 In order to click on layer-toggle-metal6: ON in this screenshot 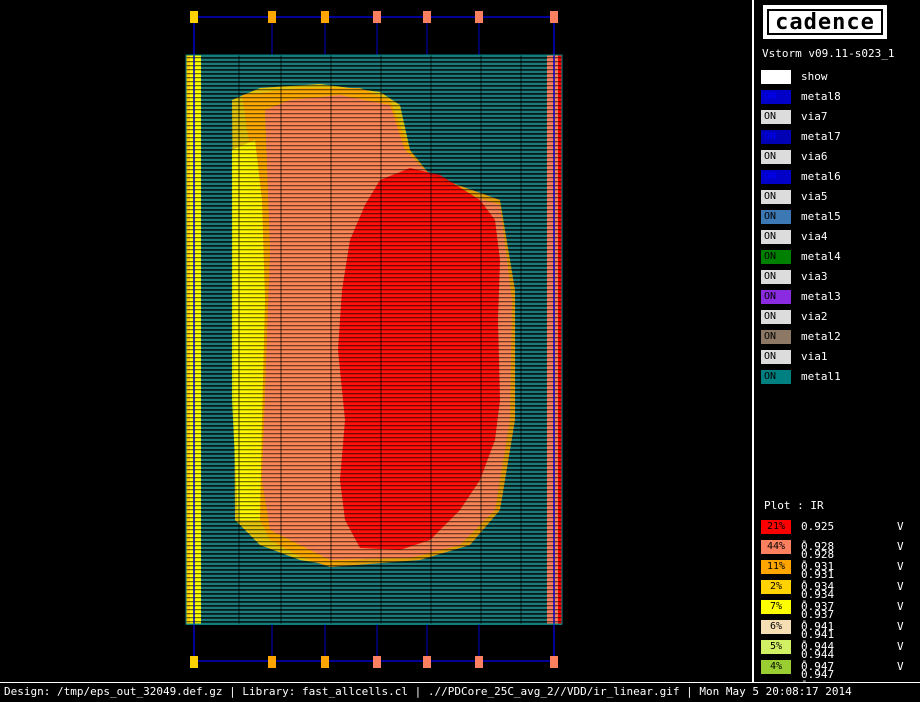, I will do `click(776, 177)`.